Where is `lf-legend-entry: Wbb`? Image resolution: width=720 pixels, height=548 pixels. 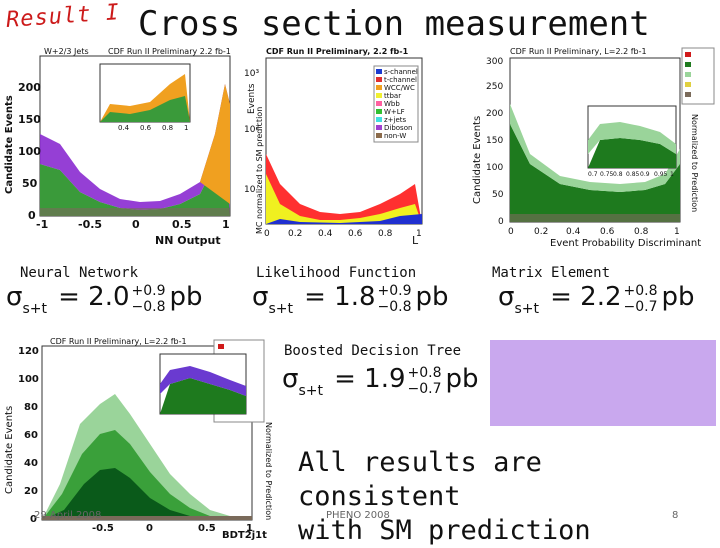 lf-legend-entry: Wbb is located at coordinates (392, 104).